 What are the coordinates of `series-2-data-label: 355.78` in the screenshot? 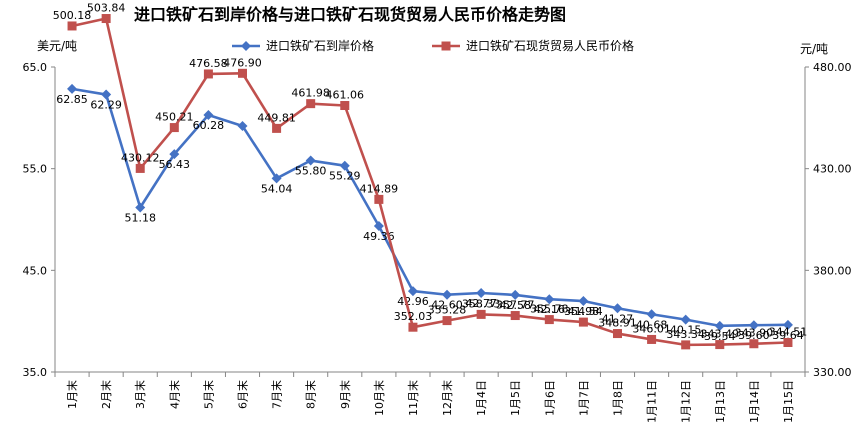 It's located at (549, 309).